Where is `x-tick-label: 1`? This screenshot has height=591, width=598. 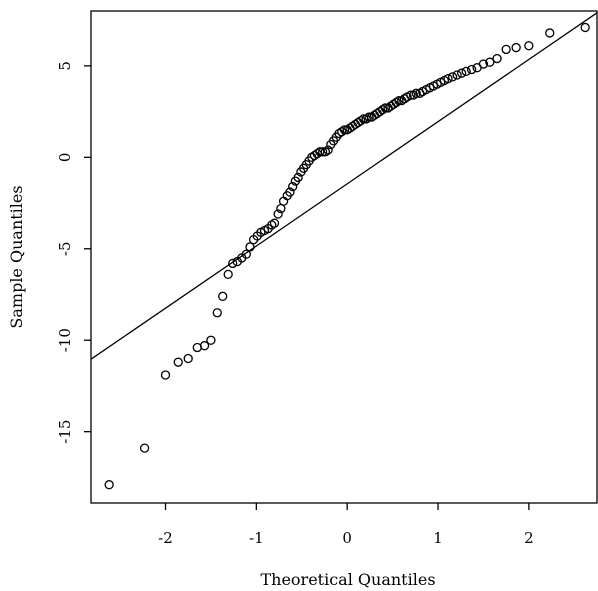
x-tick-label: 1 is located at coordinates (438, 538).